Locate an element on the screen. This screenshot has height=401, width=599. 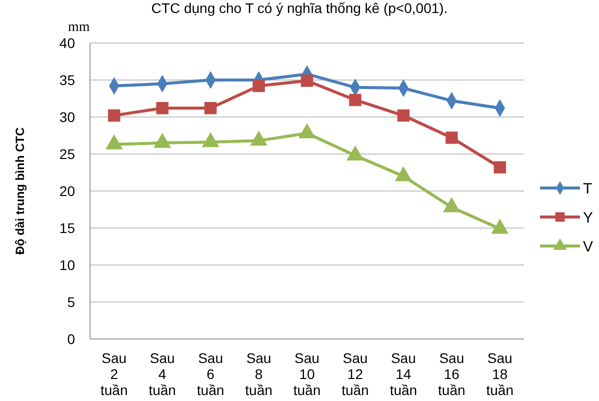
legend-label: T is located at coordinates (587, 189).